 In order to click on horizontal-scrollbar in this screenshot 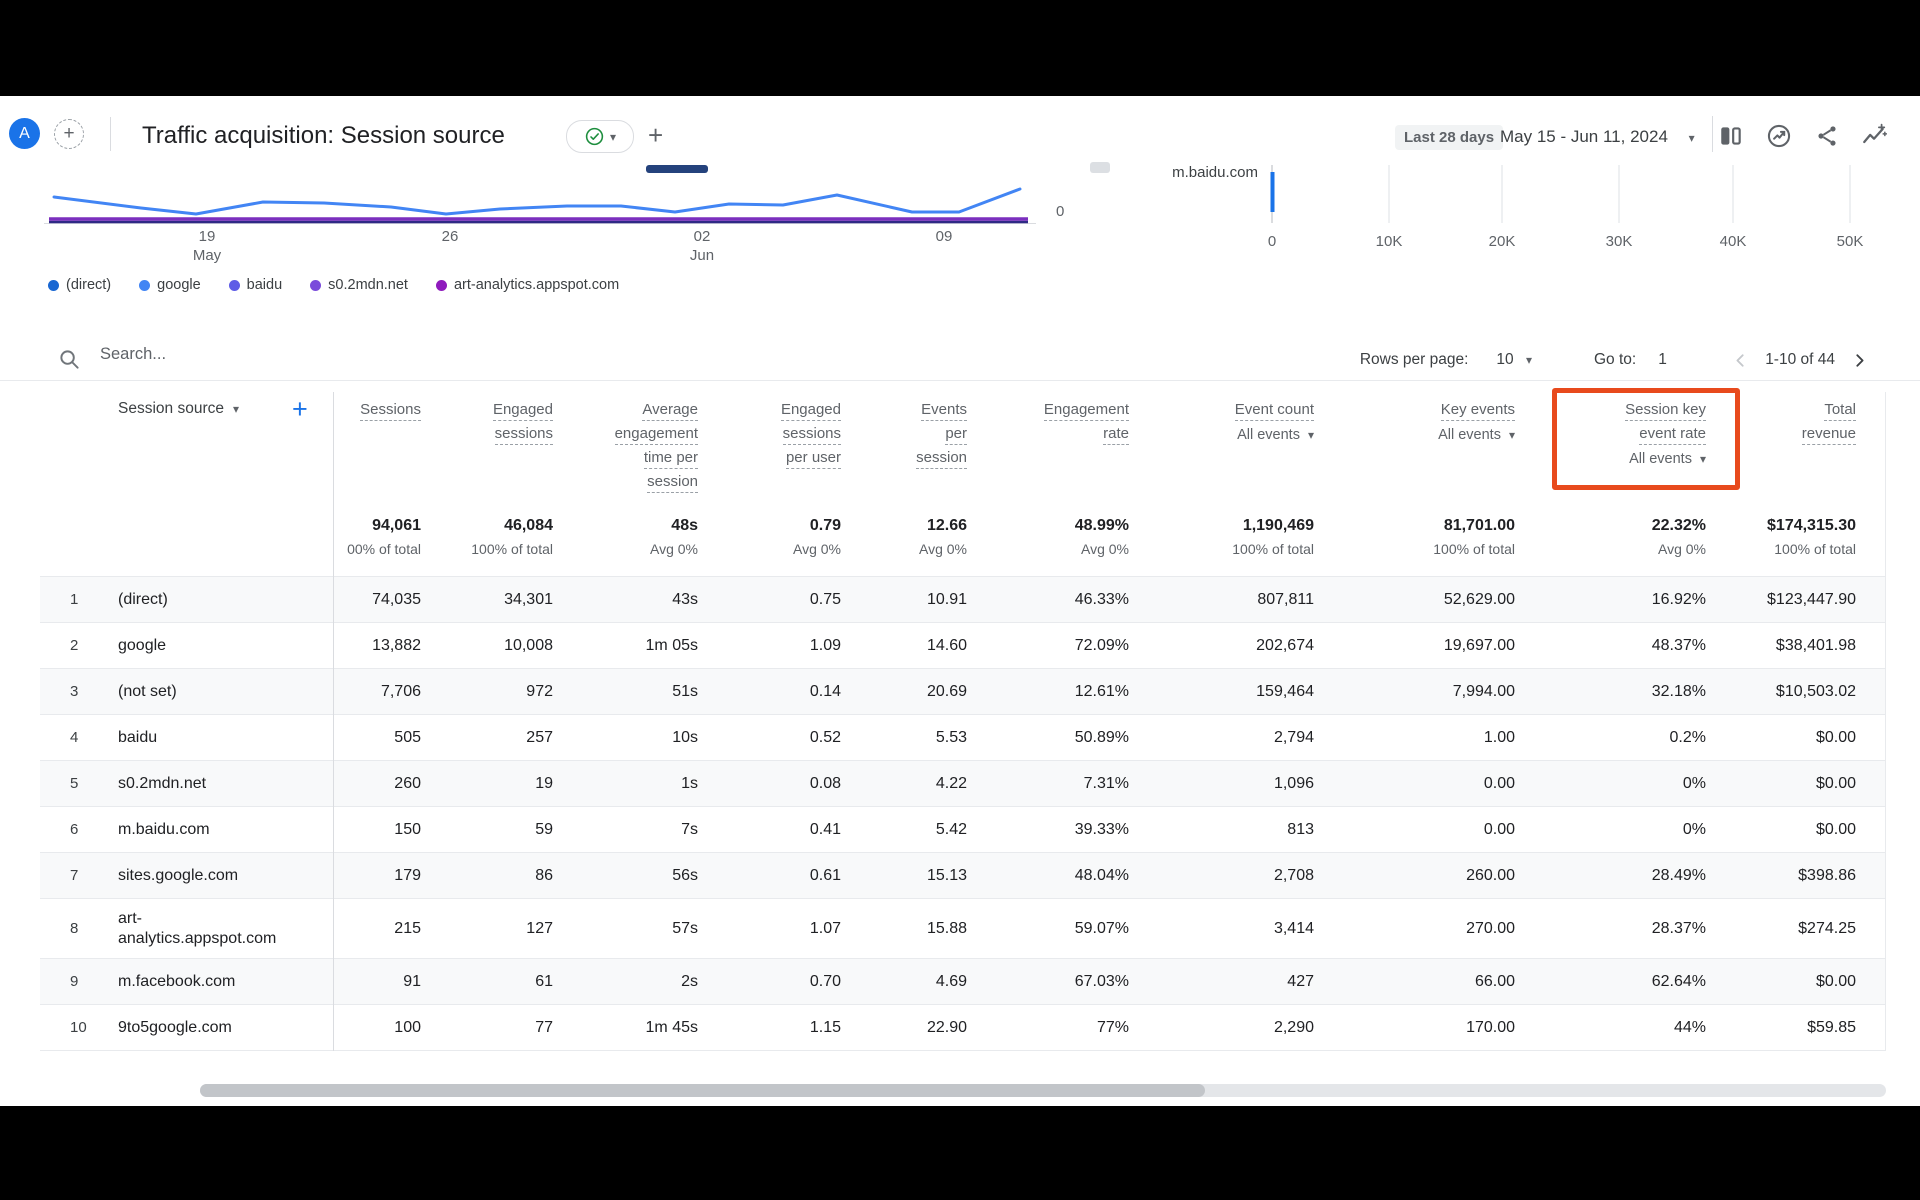, I will do `click(1043, 1090)`.